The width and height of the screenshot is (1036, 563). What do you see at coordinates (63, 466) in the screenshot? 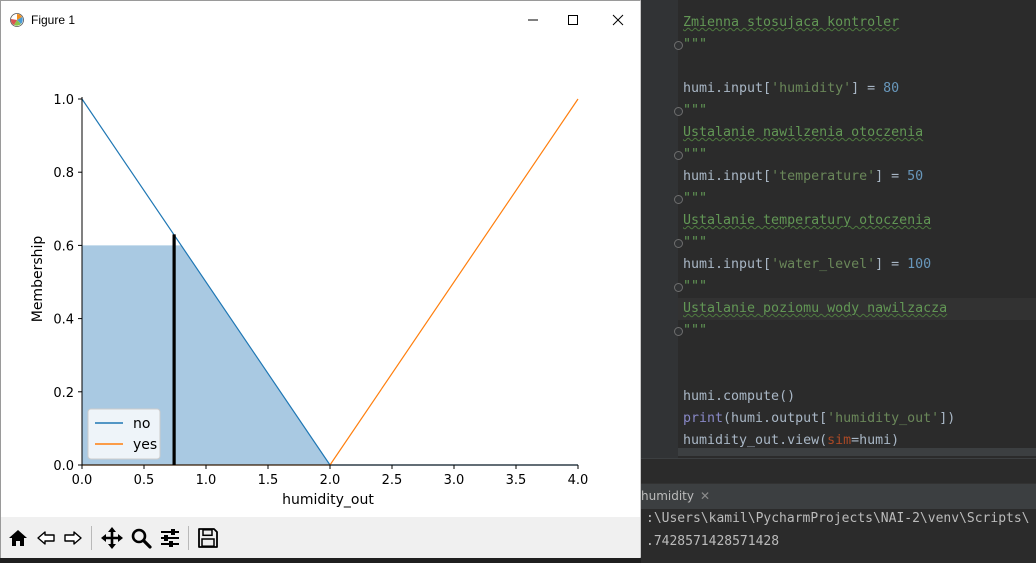
I see `y-tick-label: 0.0` at bounding box center [63, 466].